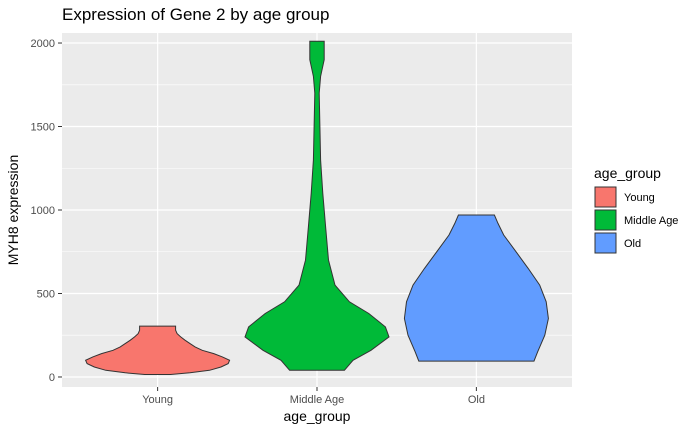  What do you see at coordinates (317, 400) in the screenshot?
I see `x-tick-label-middle-age: Middle Age` at bounding box center [317, 400].